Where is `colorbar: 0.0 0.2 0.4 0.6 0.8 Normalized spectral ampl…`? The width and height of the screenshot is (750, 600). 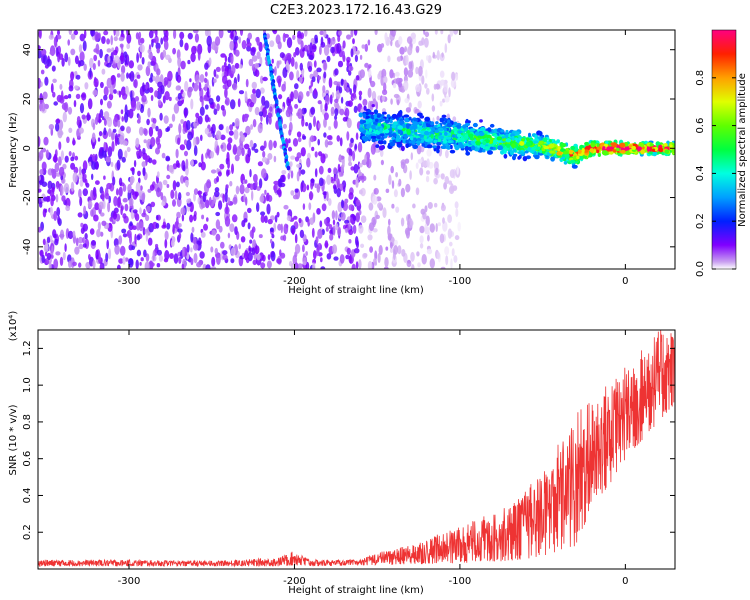
colorbar: 0.0 0.2 0.4 0.6 0.8 Normalized spectral ampl… is located at coordinates (721, 153).